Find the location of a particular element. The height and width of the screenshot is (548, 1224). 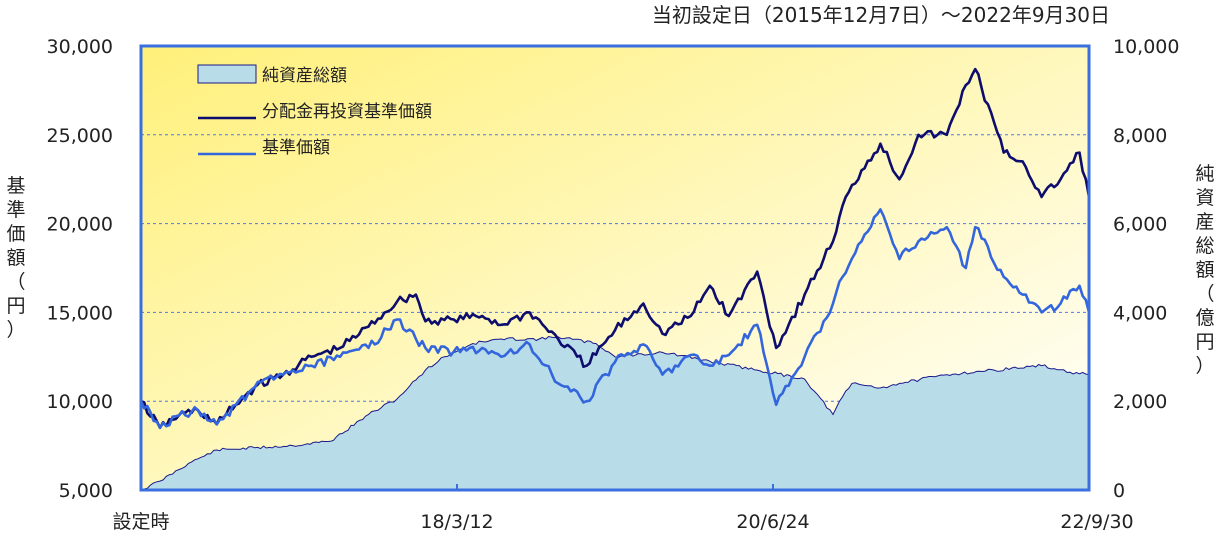

y-right-axis-title-char: 純 is located at coordinates (1204, 174).